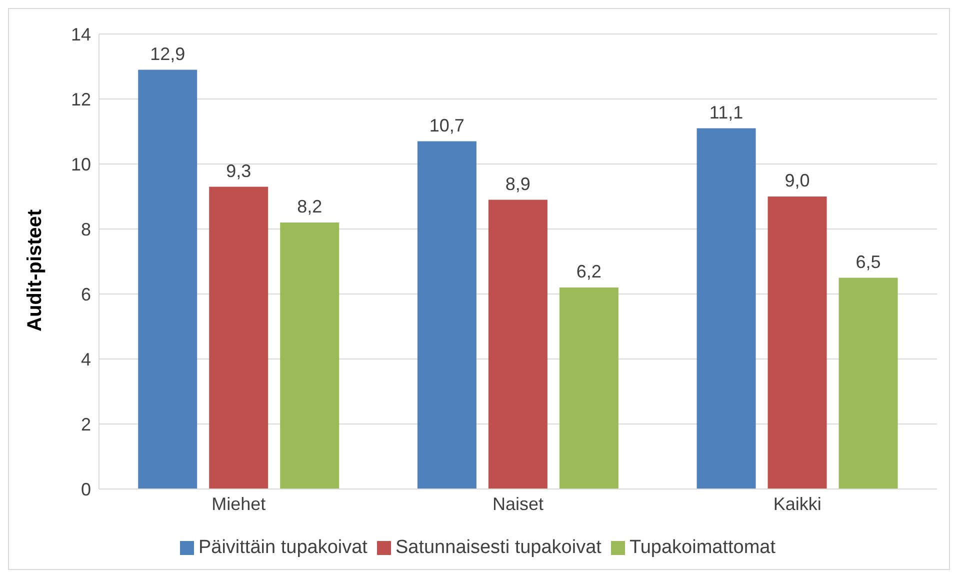  I want to click on y-tick-label: 6, so click(85, 294).